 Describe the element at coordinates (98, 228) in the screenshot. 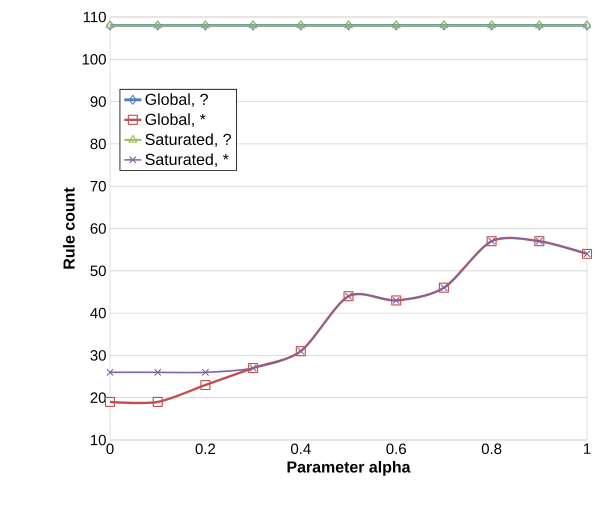

I see `y-tick-label: 60` at that location.